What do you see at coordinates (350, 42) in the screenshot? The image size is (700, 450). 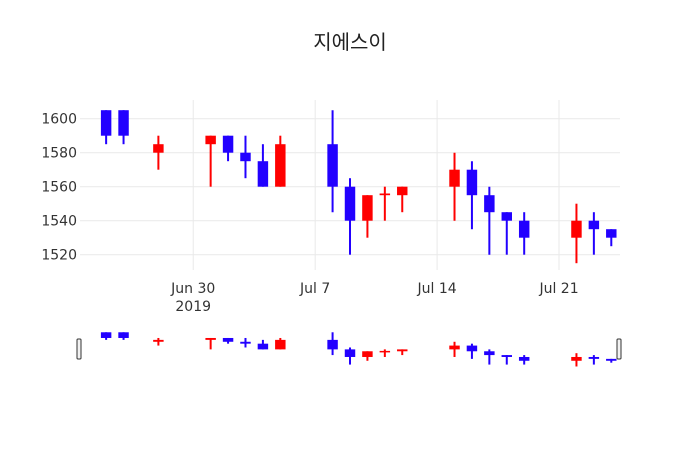 I see `chart-title: 지에스이` at bounding box center [350, 42].